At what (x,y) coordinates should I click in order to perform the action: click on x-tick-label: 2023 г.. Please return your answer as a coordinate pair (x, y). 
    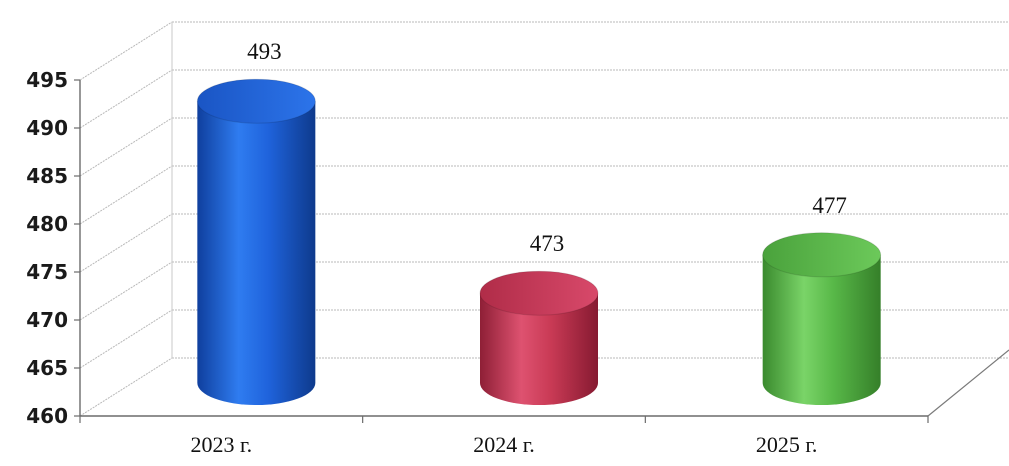
    Looking at the image, I should click on (222, 444).